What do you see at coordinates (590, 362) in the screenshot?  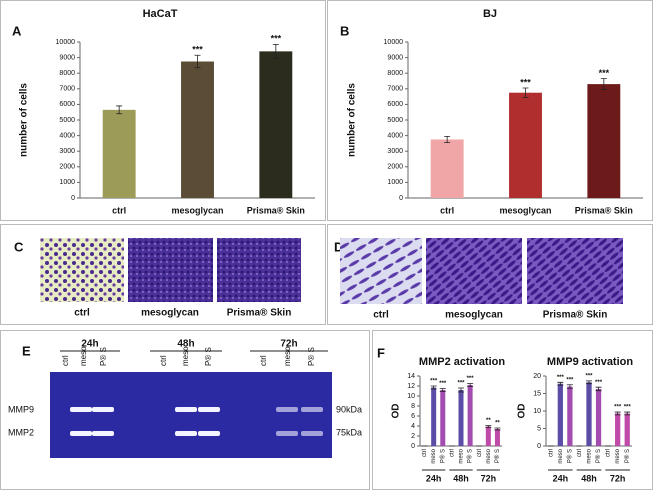 I see `chart-title: MMP9 activation` at bounding box center [590, 362].